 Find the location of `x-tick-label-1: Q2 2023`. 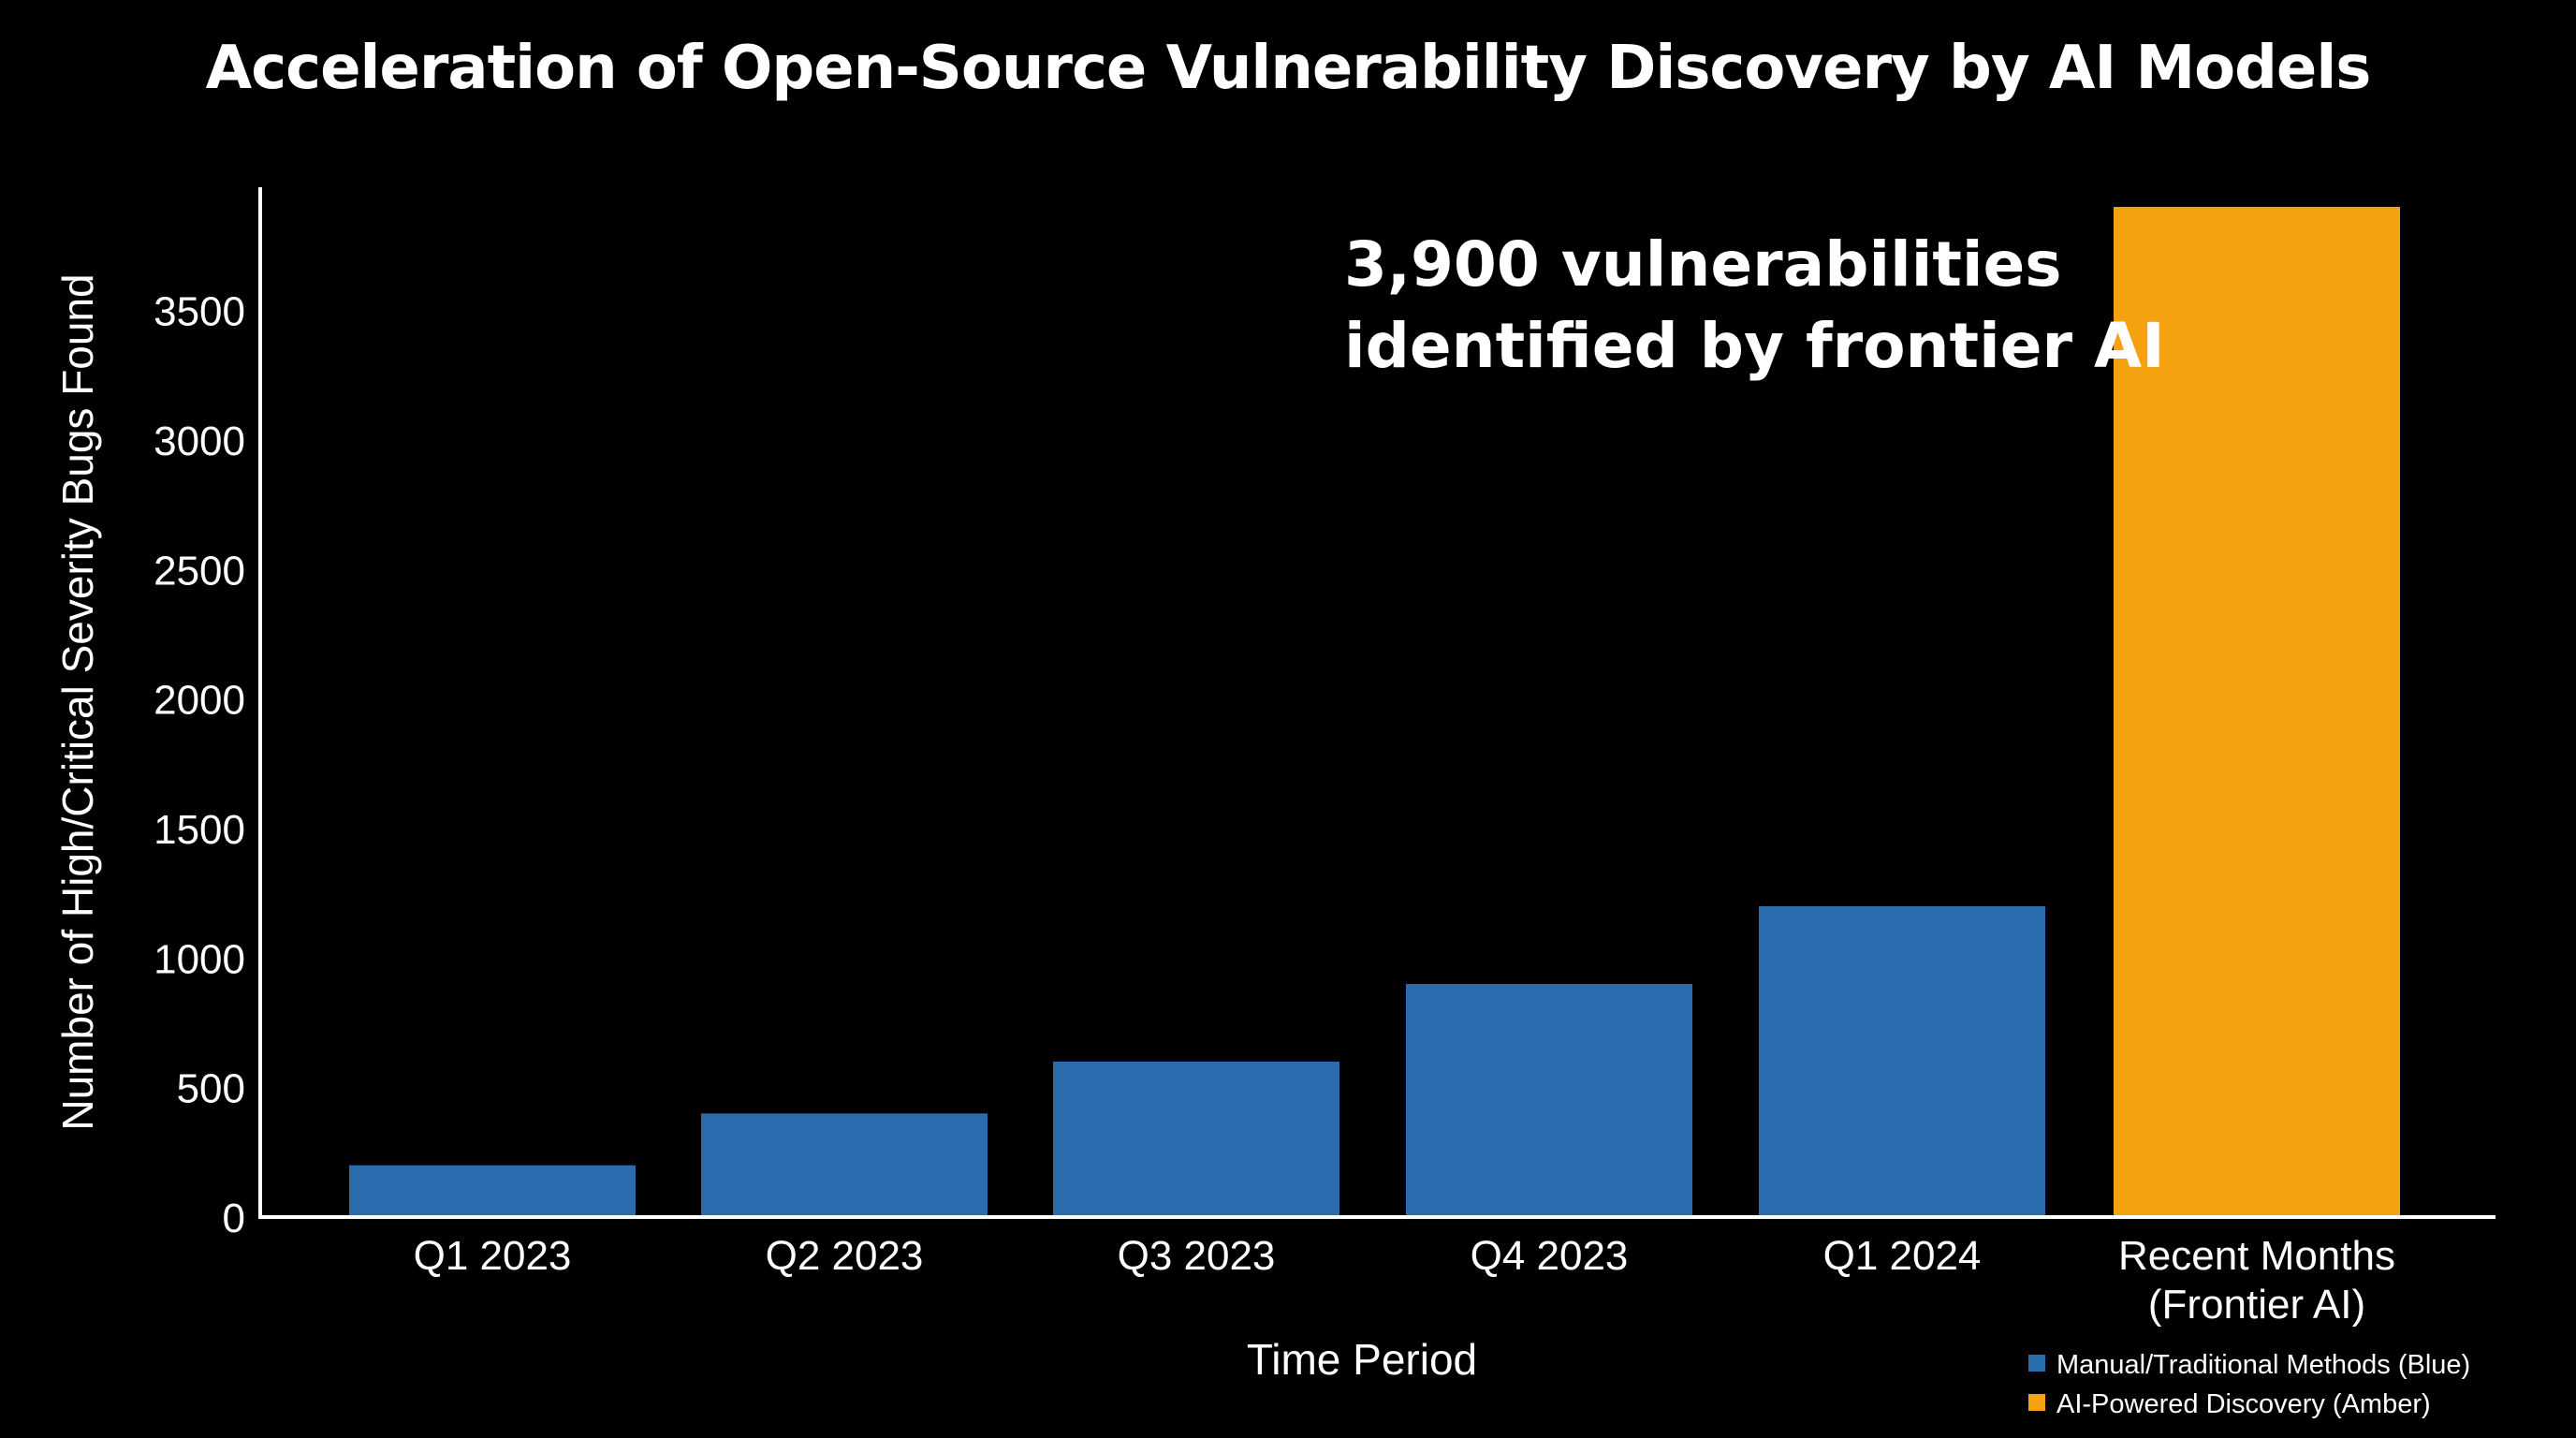

x-tick-label-1: Q2 2023 is located at coordinates (845, 1256).